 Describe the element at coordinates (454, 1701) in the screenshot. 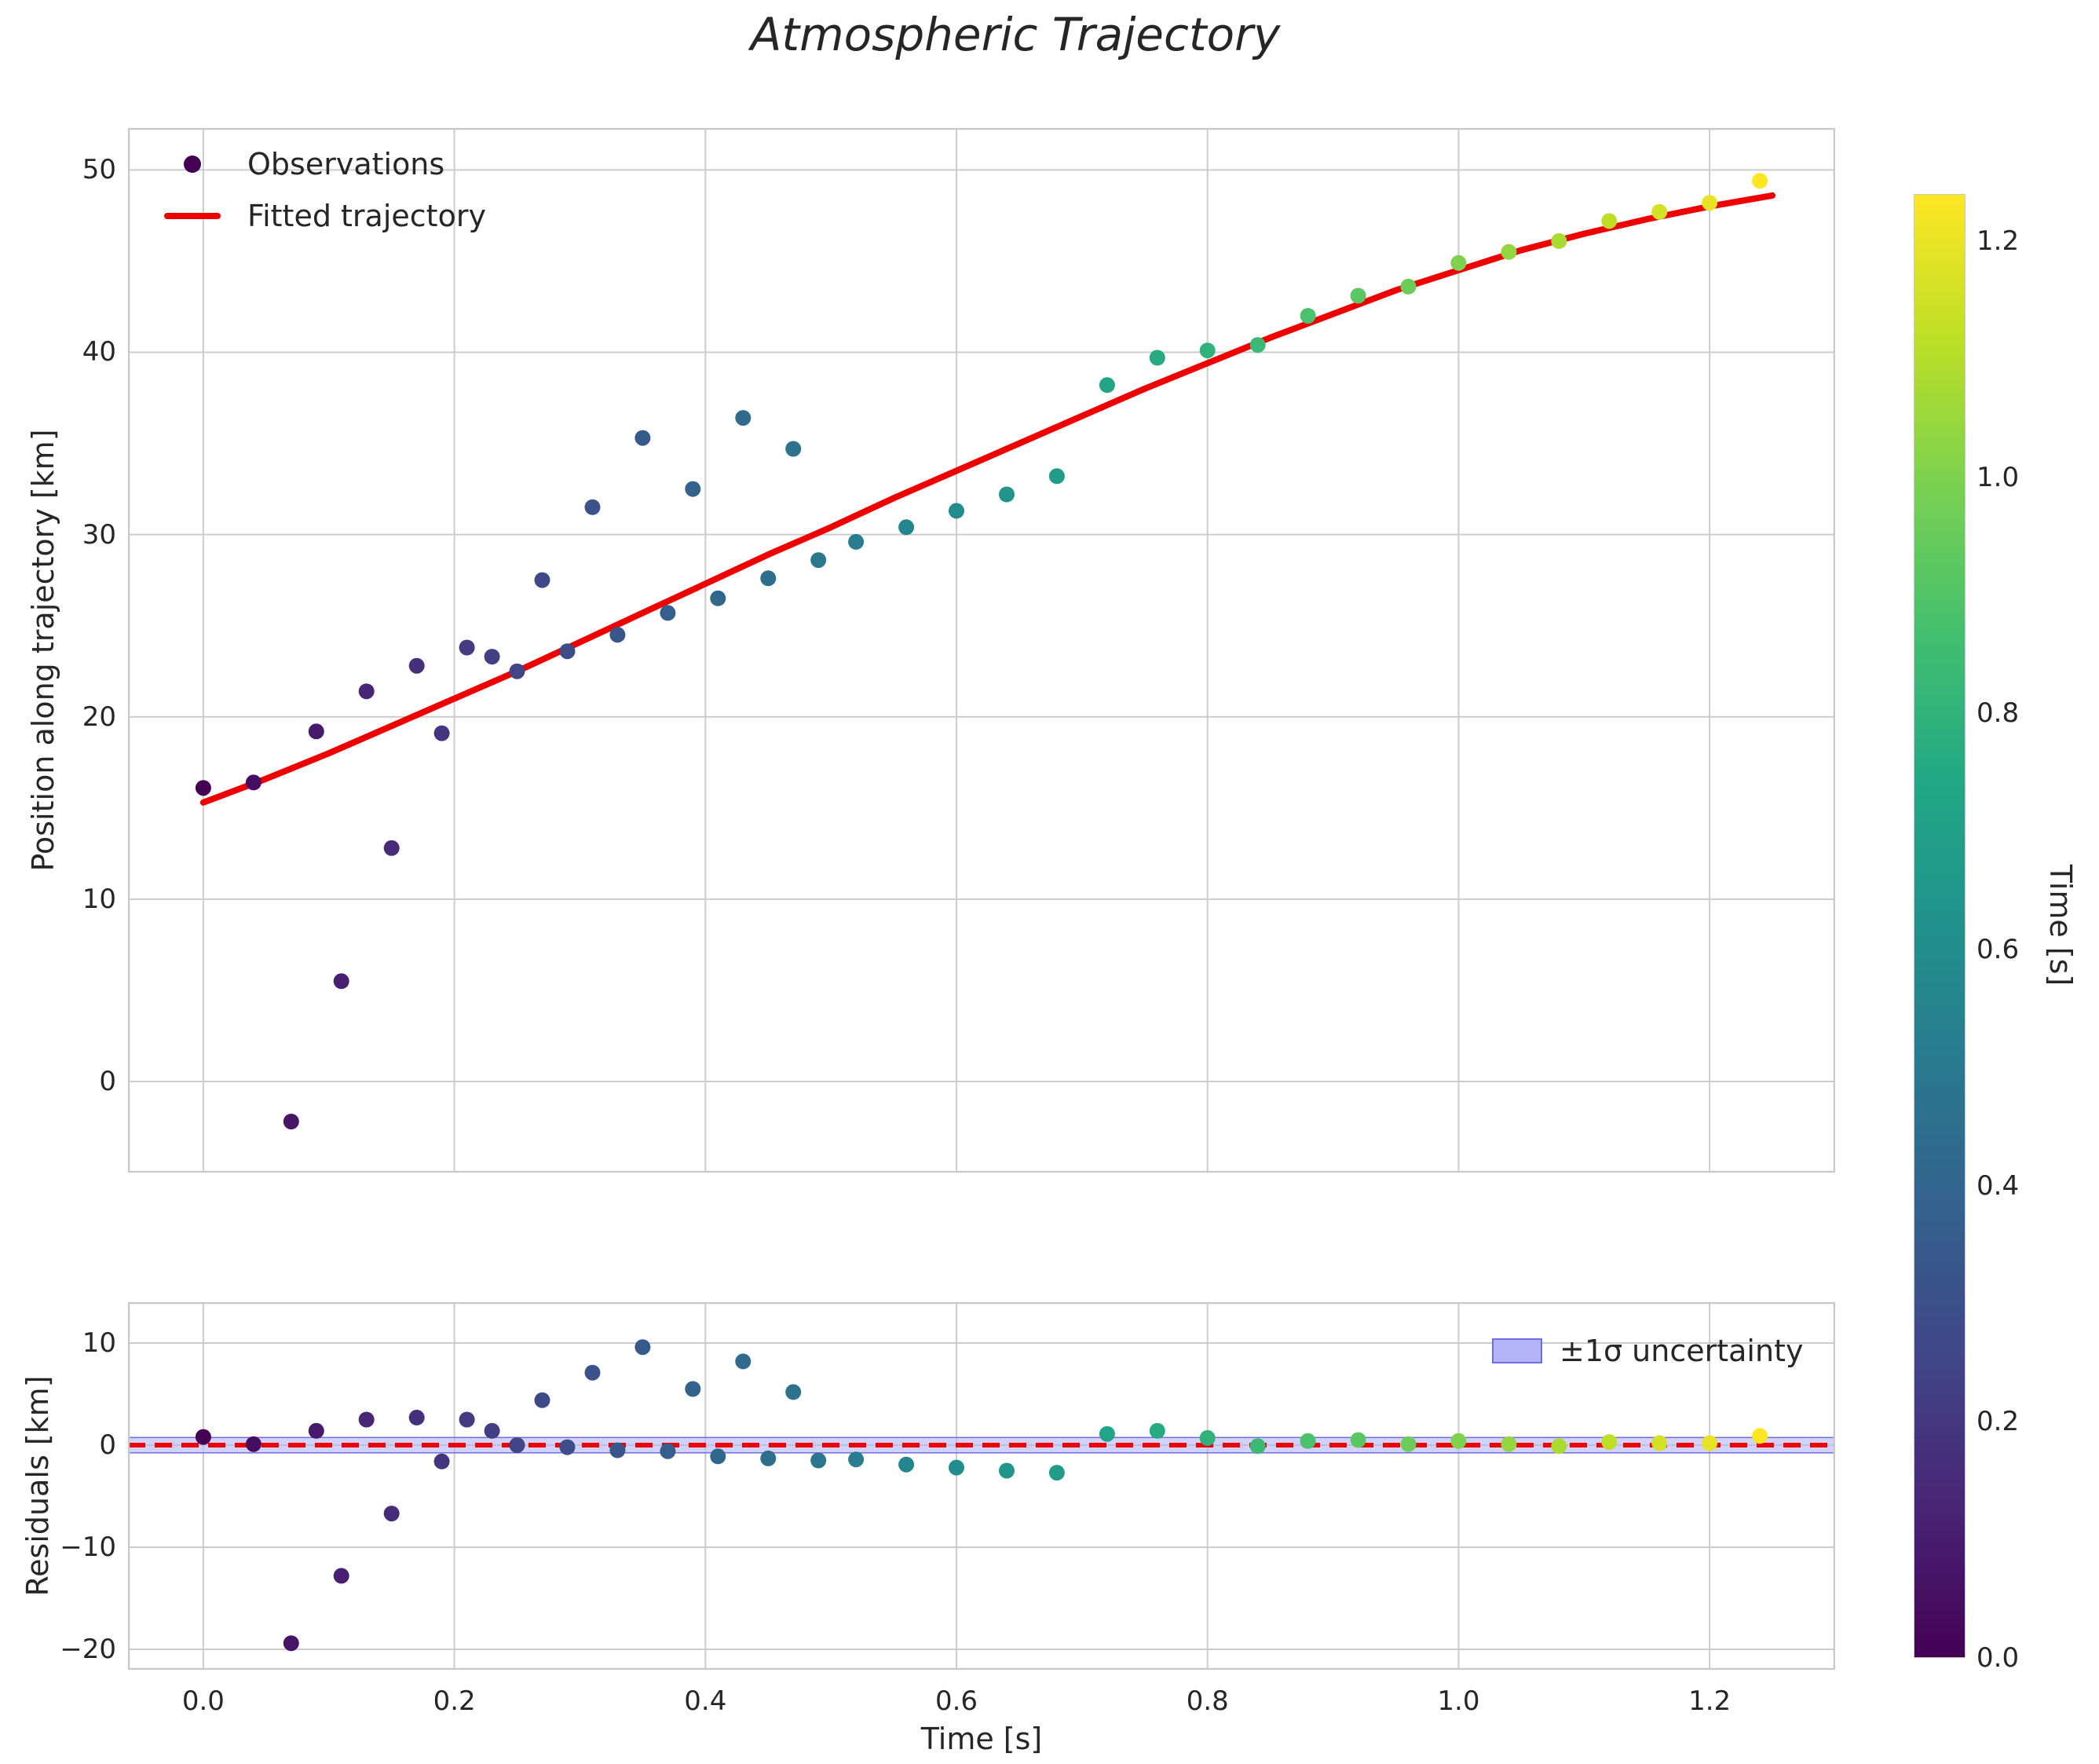

I see `x-tick-label: 0.2` at that location.